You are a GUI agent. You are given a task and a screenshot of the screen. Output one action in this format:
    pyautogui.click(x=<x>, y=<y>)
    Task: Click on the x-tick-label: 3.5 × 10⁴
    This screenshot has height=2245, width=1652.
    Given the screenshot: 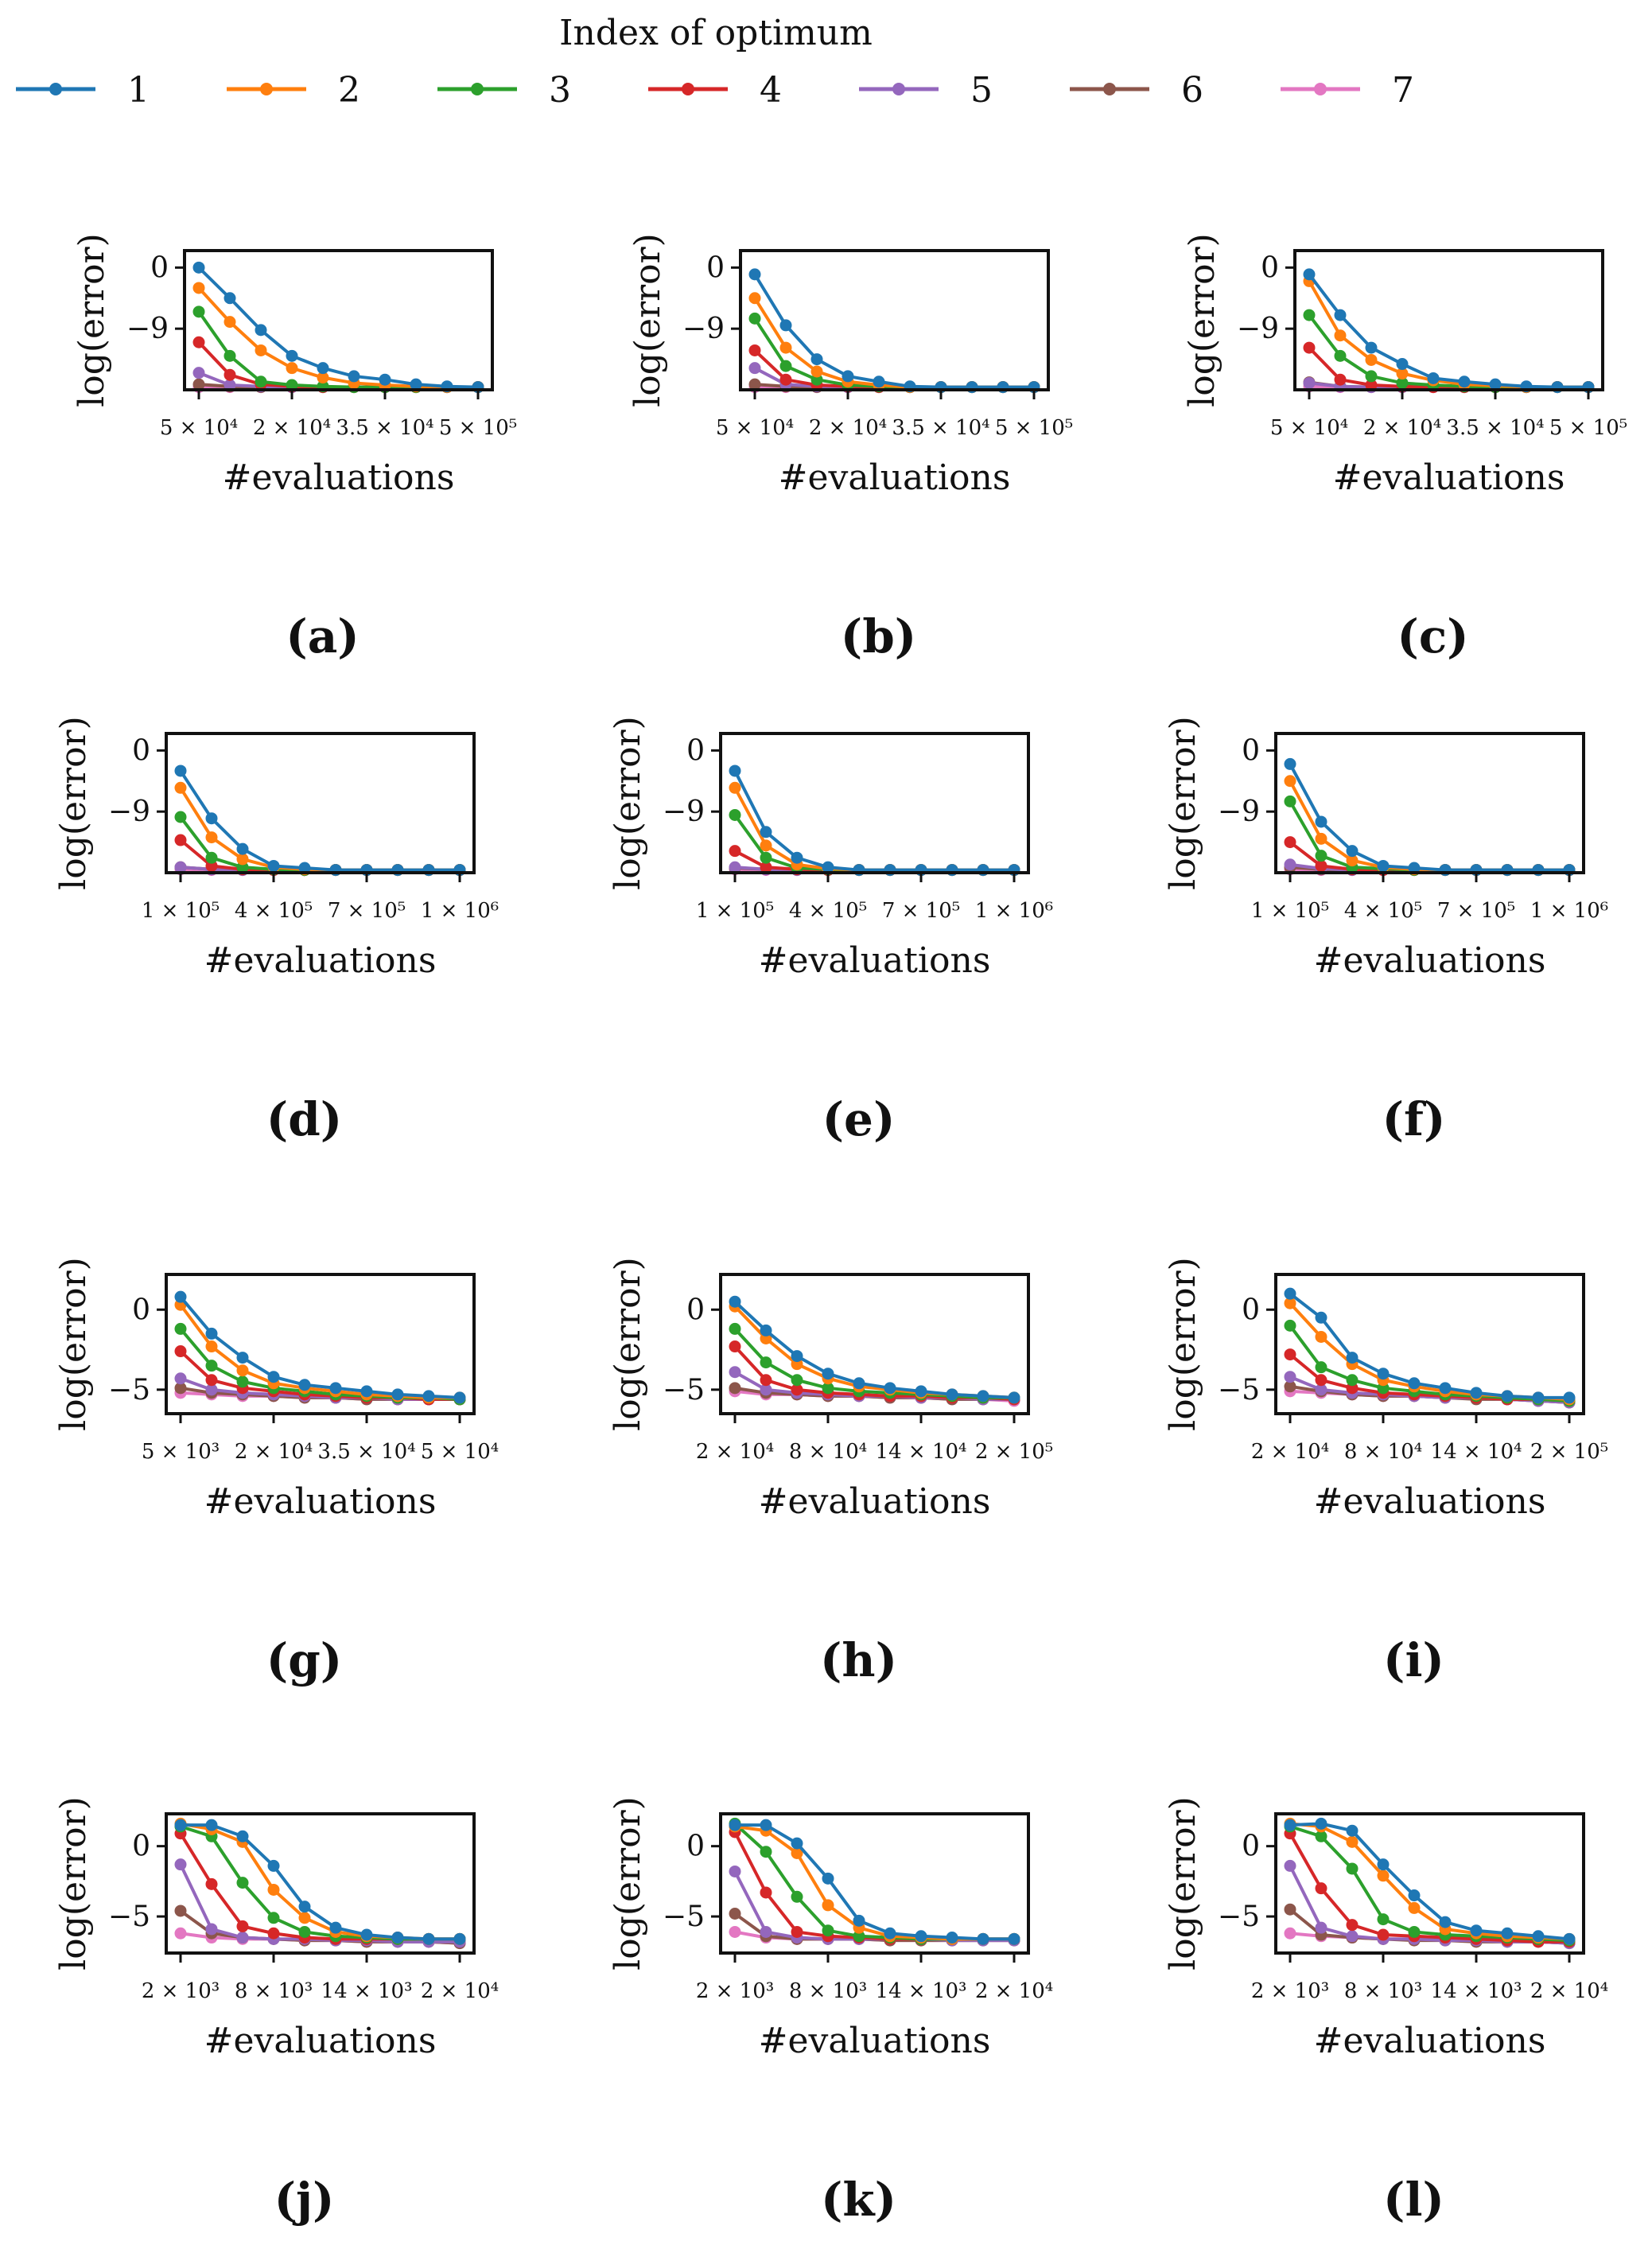 What is the action you would take?
    pyautogui.click(x=1495, y=428)
    